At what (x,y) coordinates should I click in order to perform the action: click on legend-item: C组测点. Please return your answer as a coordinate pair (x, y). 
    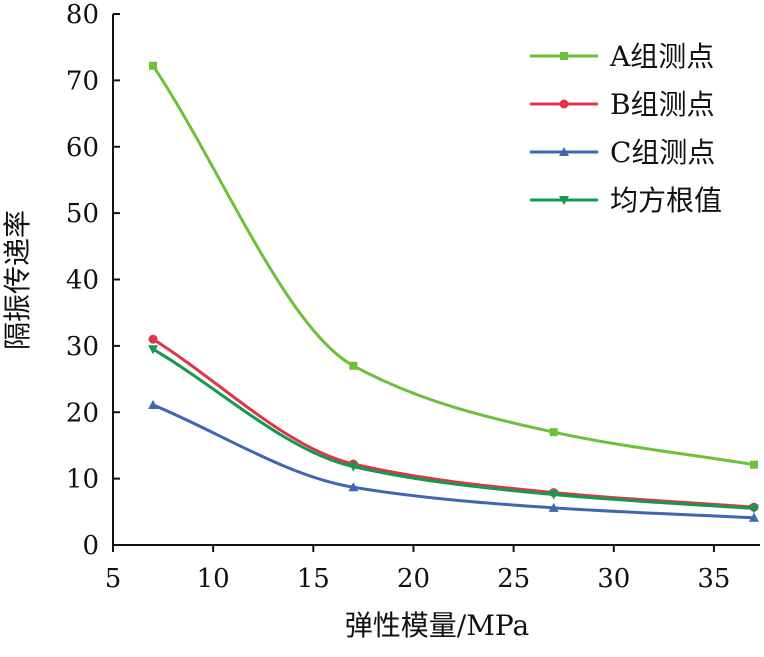
    Looking at the image, I should click on (622, 152).